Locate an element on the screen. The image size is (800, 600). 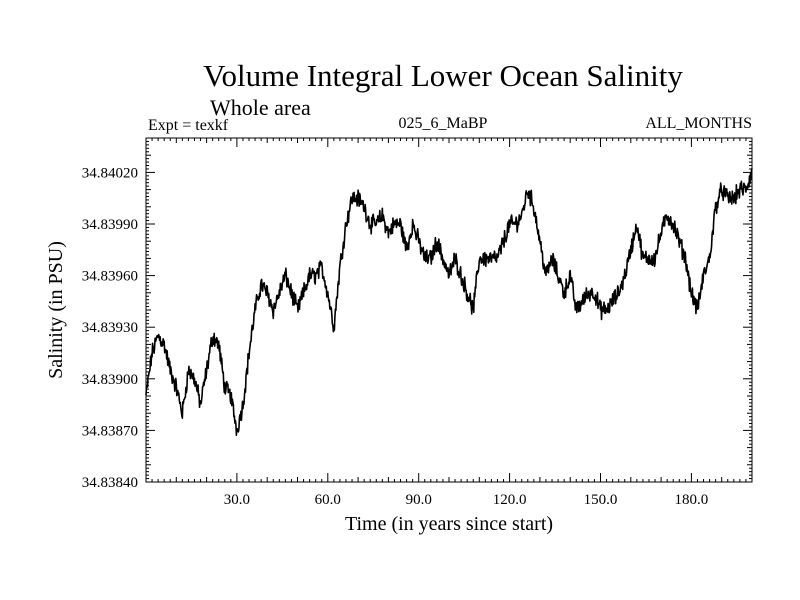
run-label: 025_6_MaBP is located at coordinates (443, 123).